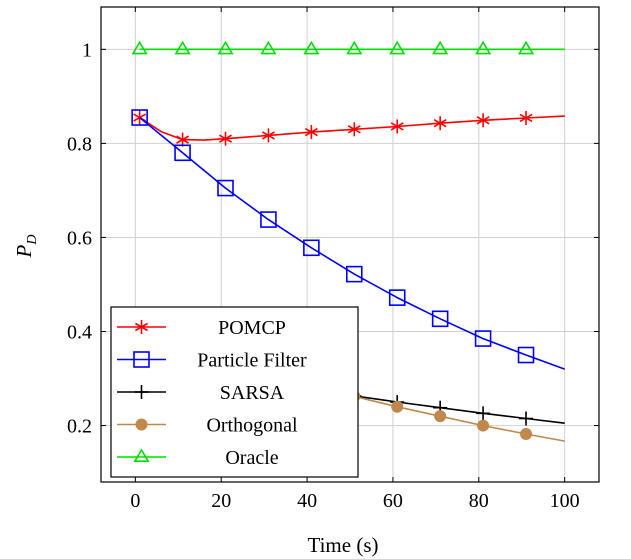 Image resolution: width=631 pixels, height=559 pixels. I want to click on y-tick-label: 0.8, so click(79, 144).